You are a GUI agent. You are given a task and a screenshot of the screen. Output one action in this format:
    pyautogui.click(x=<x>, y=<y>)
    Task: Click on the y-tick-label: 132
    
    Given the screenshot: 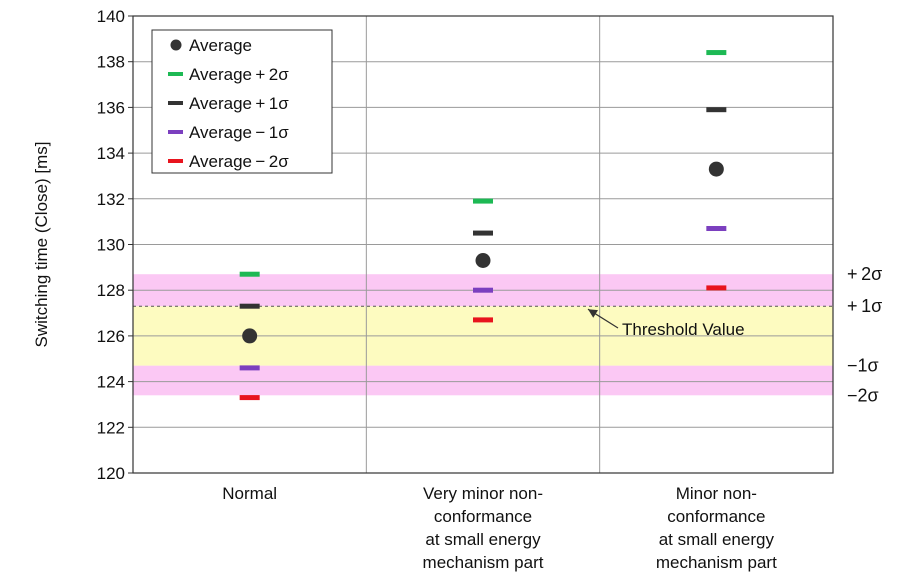 What is the action you would take?
    pyautogui.click(x=111, y=199)
    